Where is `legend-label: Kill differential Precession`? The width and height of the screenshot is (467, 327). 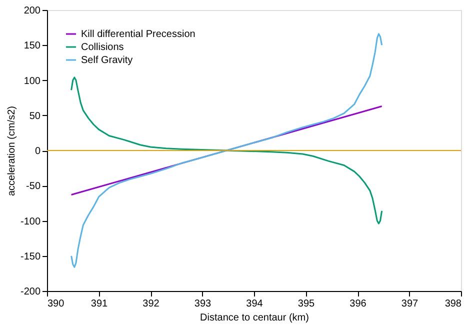
legend-label: Kill differential Precession is located at coordinates (138, 34).